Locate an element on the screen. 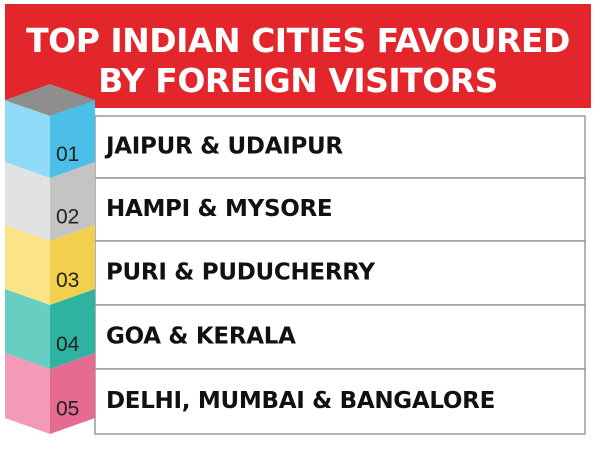 Image resolution: width=600 pixels, height=453 pixels. title-line: BY FOREIGN VISITORS is located at coordinates (298, 80).